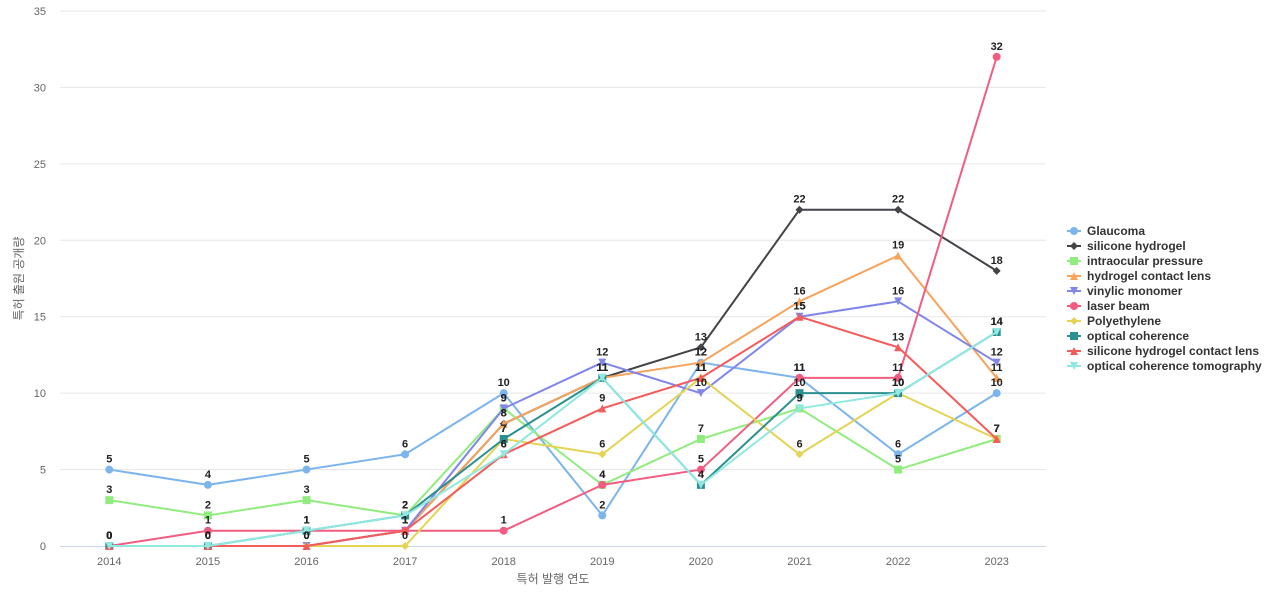 This screenshot has width=1280, height=600. Describe the element at coordinates (1164, 366) in the screenshot. I see `legend-item: optical coherence tomography` at that location.